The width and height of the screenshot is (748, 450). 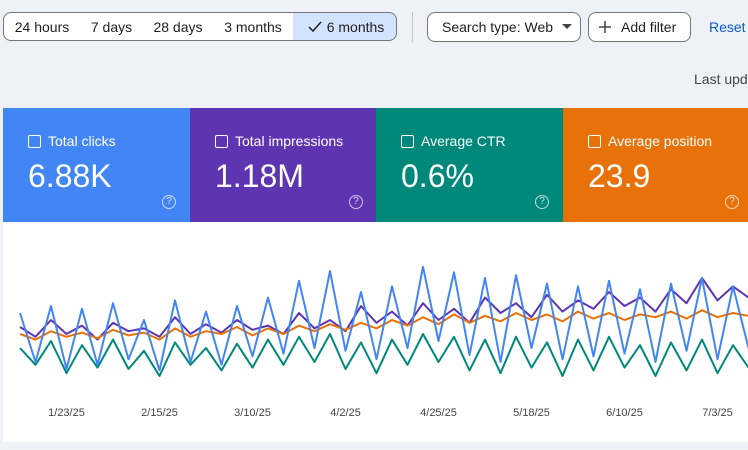 I want to click on x-tick-label: 5/18/25, so click(x=531, y=413).